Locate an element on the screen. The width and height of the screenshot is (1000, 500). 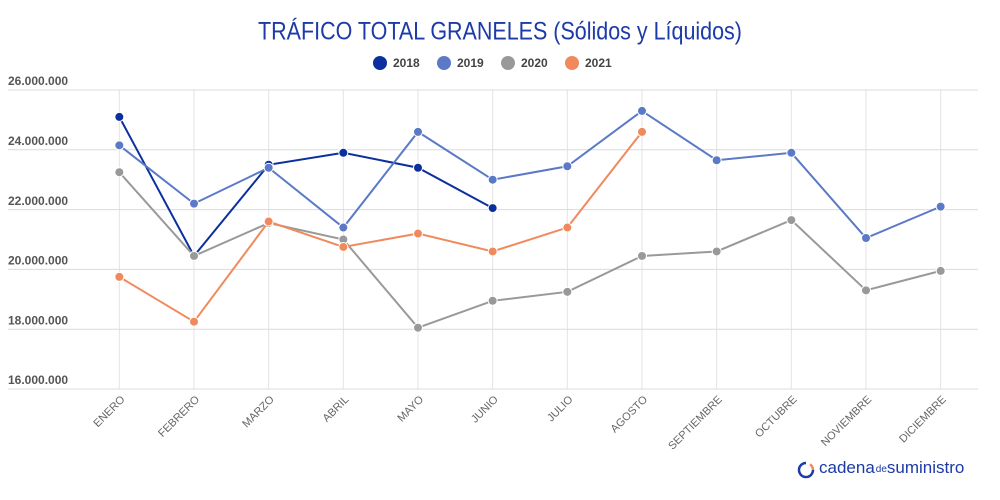
y-tick-label: 26.000.000 is located at coordinates (38, 81).